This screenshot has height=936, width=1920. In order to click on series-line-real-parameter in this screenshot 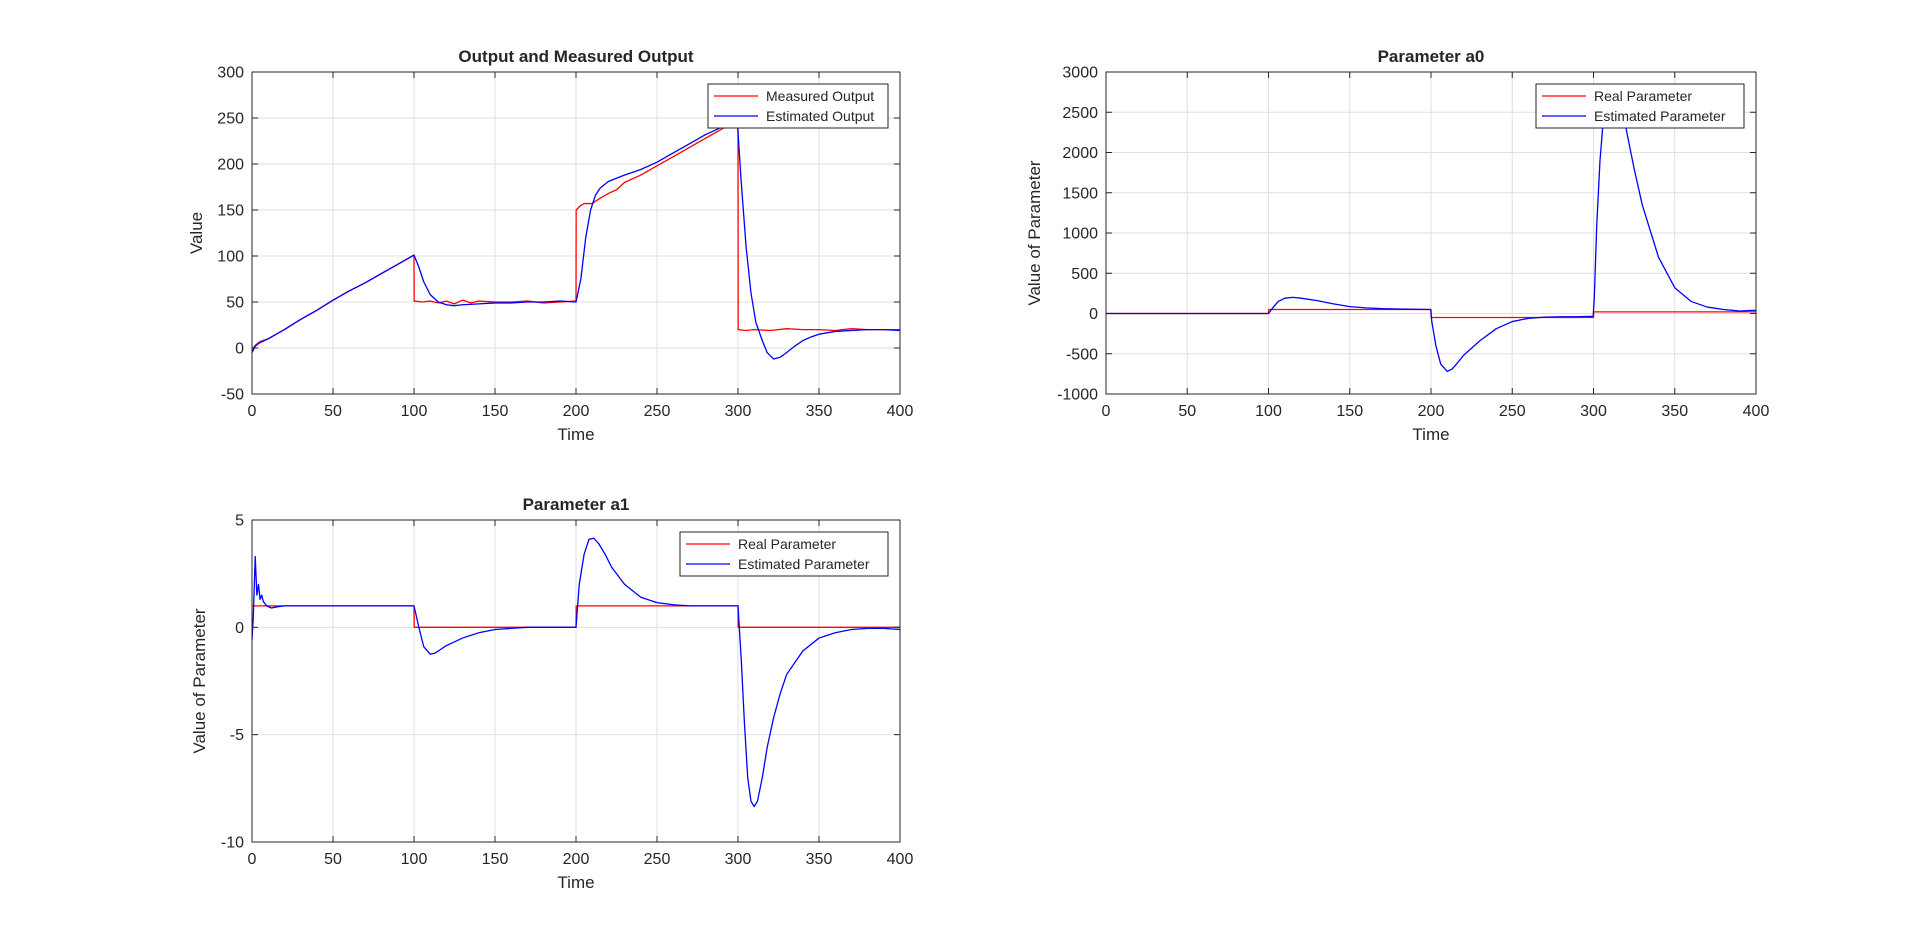, I will do `click(576, 616)`.